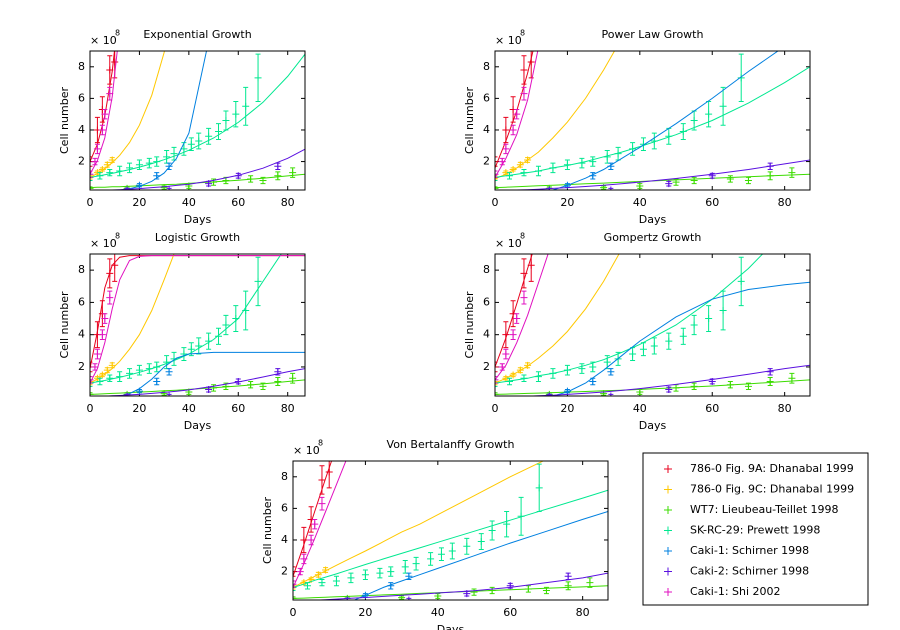 The width and height of the screenshot is (900, 630). Describe the element at coordinates (139, 408) in the screenshot. I see `x-tick-label: 20` at that location.